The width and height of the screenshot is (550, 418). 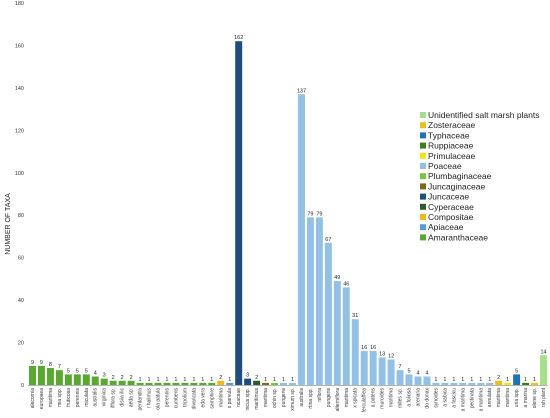 What do you see at coordinates (203, 398) in the screenshot?
I see `category-label: eda vera` at bounding box center [203, 398].